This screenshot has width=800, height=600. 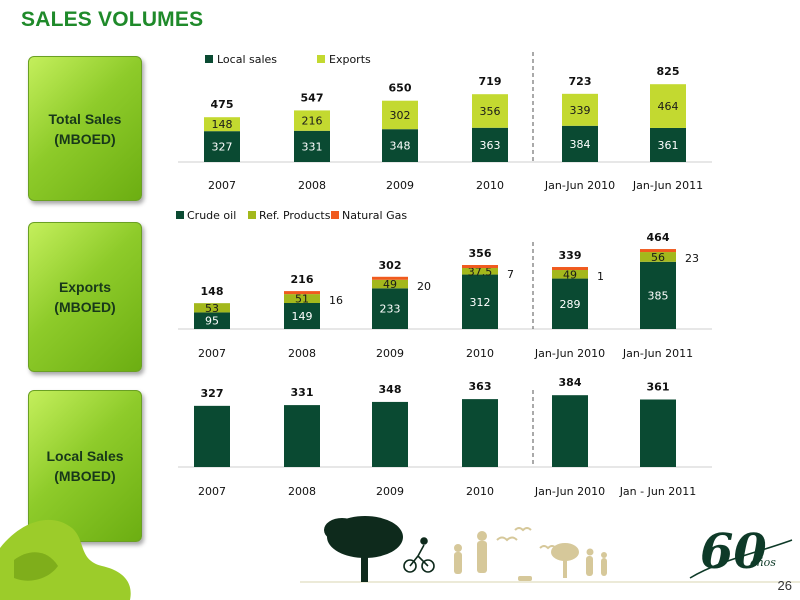 What do you see at coordinates (580, 110) in the screenshot?
I see `data-label: 339` at bounding box center [580, 110].